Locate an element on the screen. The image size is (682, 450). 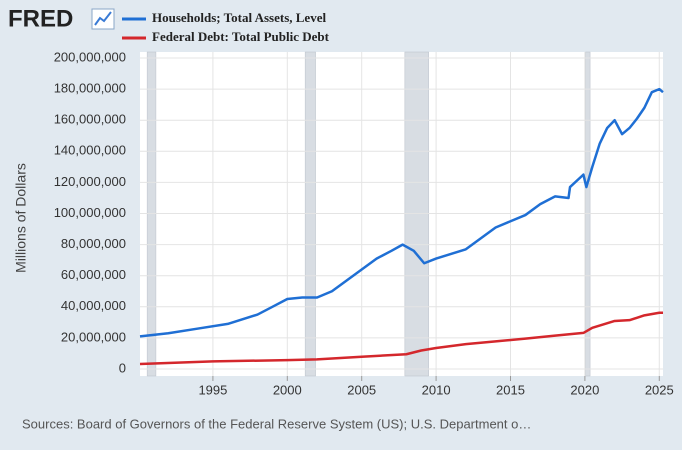
x-tick-label: 2010 is located at coordinates (436, 389).